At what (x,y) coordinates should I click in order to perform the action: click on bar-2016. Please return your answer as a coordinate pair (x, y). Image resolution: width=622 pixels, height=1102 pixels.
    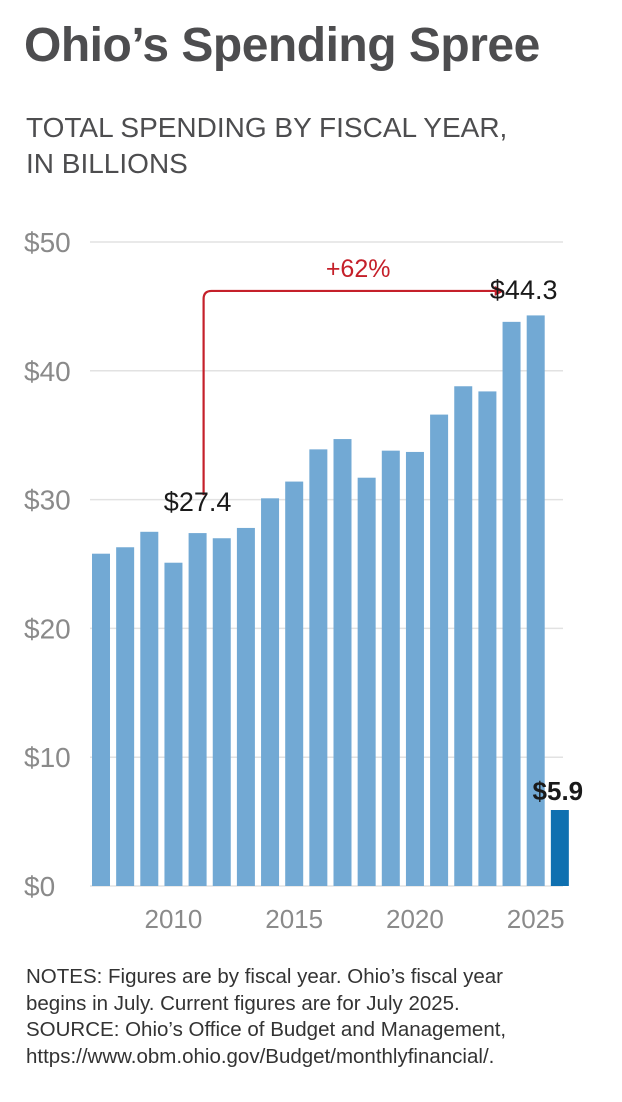
    Looking at the image, I should click on (318, 667).